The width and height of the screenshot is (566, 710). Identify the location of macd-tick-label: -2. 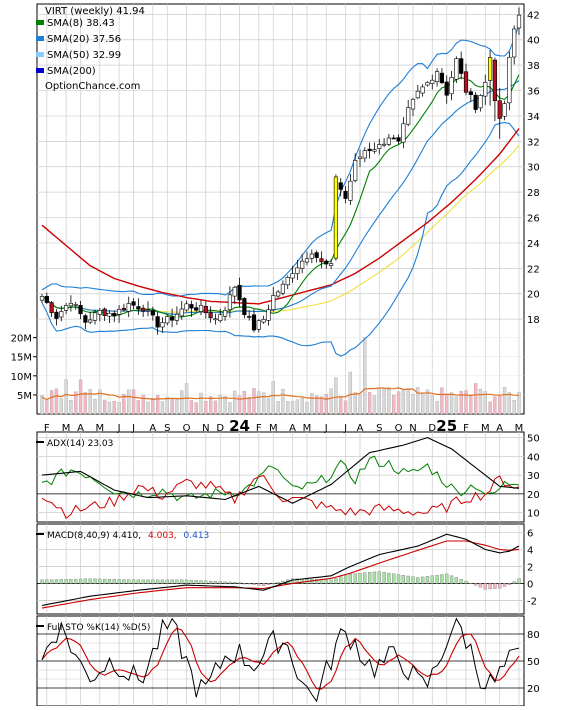
(532, 601).